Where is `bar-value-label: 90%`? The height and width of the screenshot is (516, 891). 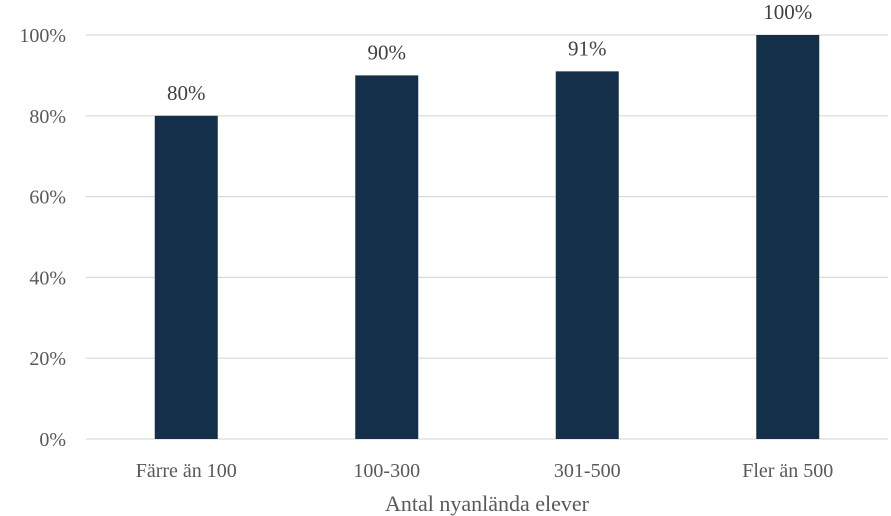 bar-value-label: 90% is located at coordinates (387, 52).